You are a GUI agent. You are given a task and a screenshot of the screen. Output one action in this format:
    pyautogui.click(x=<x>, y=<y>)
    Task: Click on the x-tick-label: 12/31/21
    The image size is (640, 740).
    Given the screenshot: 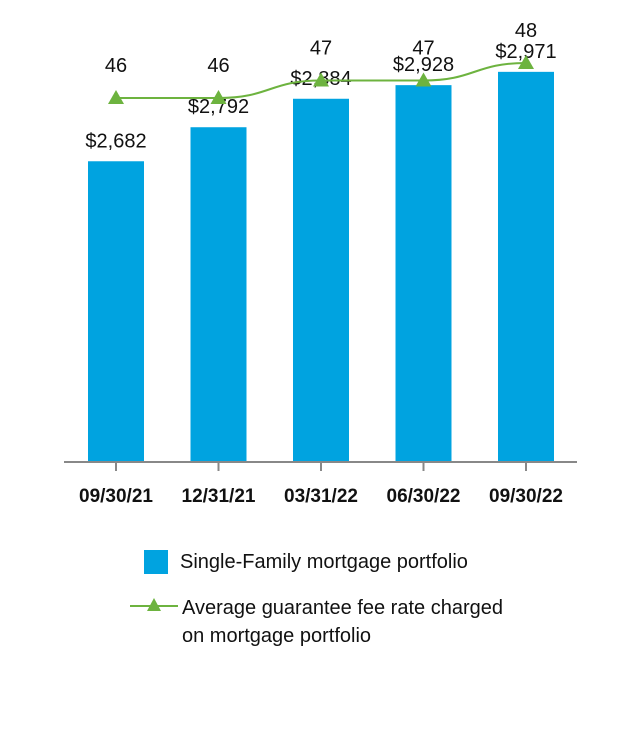 What is the action you would take?
    pyautogui.click(x=219, y=496)
    